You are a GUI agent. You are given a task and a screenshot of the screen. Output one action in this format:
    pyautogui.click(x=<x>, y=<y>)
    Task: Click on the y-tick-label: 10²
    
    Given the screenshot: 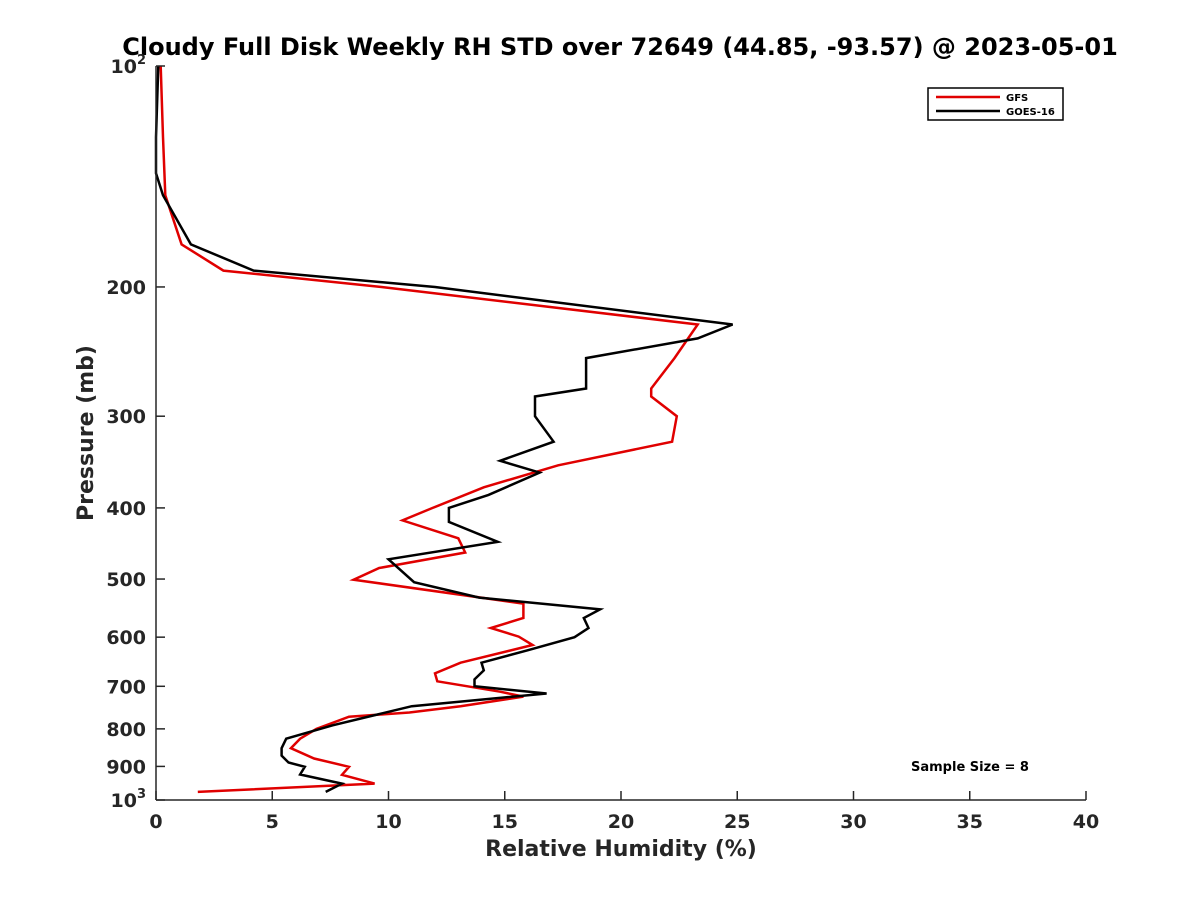 What is the action you would take?
    pyautogui.click(x=129, y=65)
    